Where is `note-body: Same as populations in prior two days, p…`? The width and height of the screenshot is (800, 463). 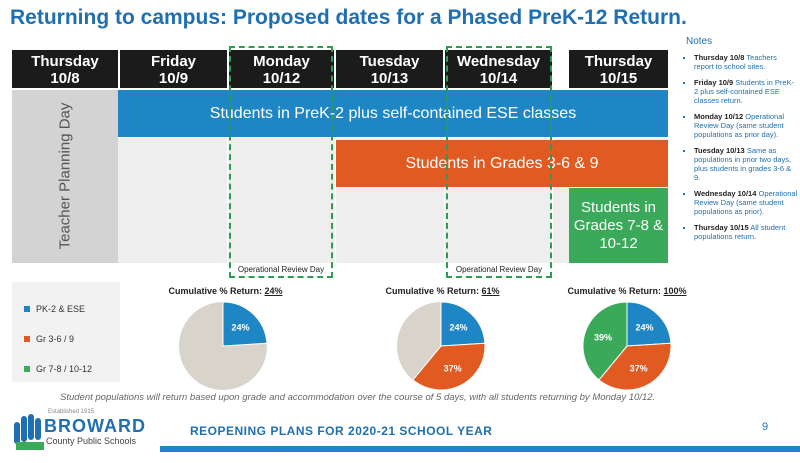 note-body: Same as populations in prior two days, p… is located at coordinates (743, 164).